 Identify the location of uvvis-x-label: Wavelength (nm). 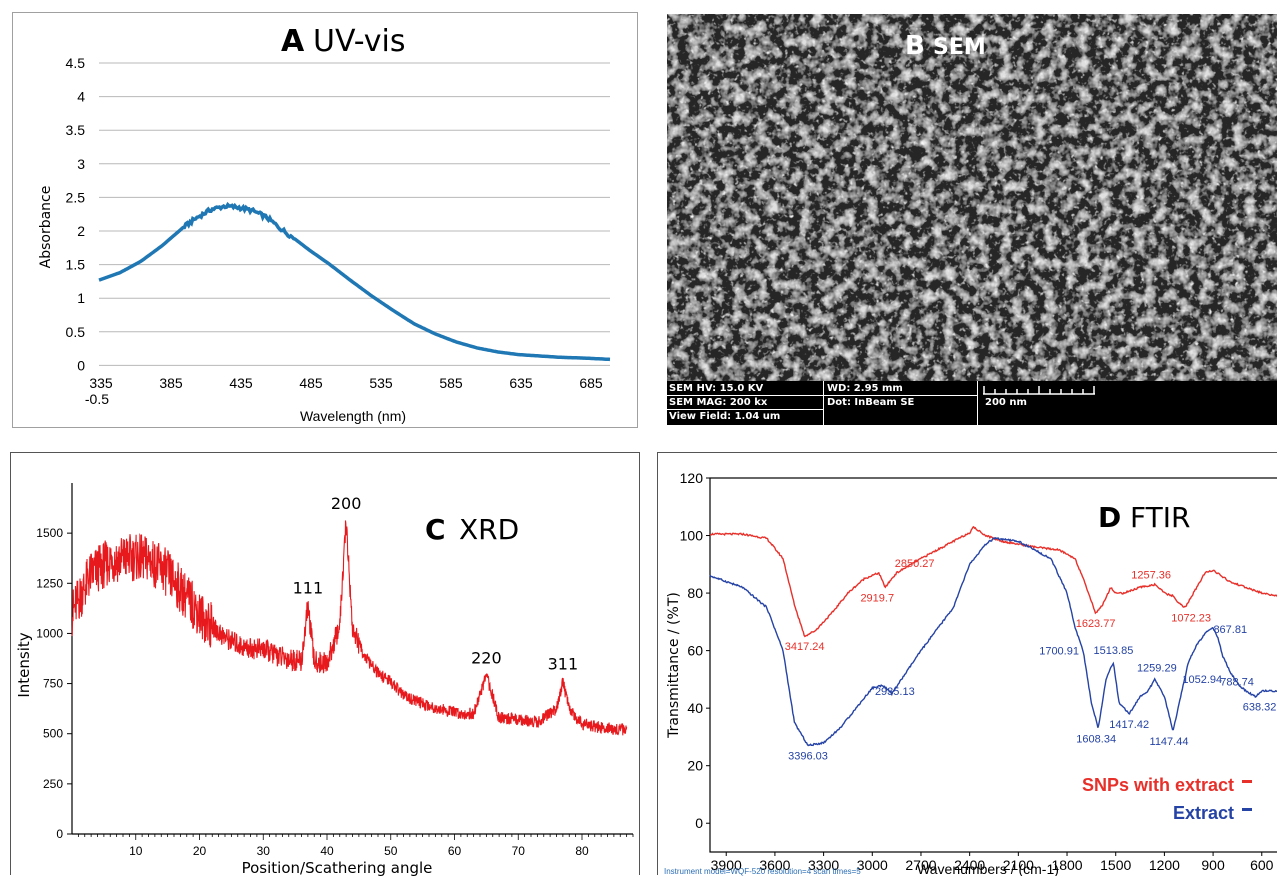
(353, 416).